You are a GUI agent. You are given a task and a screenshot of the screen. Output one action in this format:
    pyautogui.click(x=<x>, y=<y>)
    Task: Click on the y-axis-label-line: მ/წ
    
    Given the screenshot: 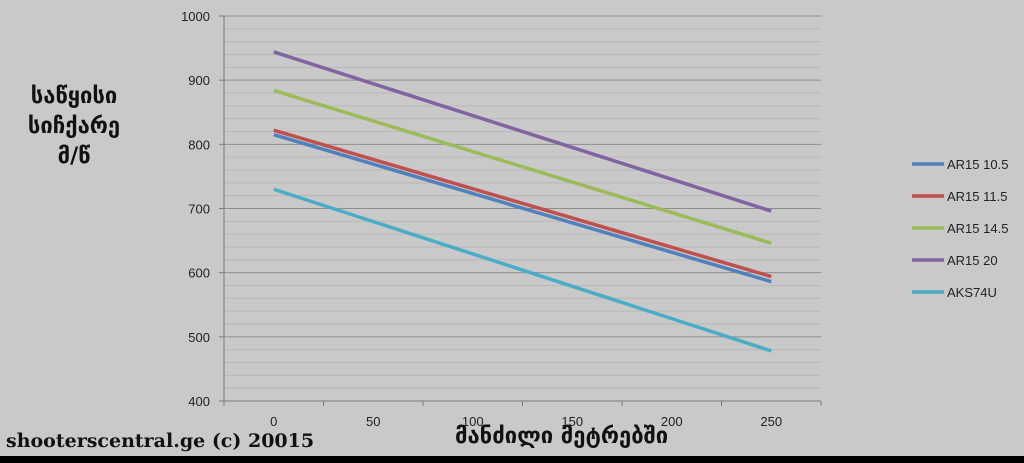 What is the action you would take?
    pyautogui.click(x=74, y=156)
    